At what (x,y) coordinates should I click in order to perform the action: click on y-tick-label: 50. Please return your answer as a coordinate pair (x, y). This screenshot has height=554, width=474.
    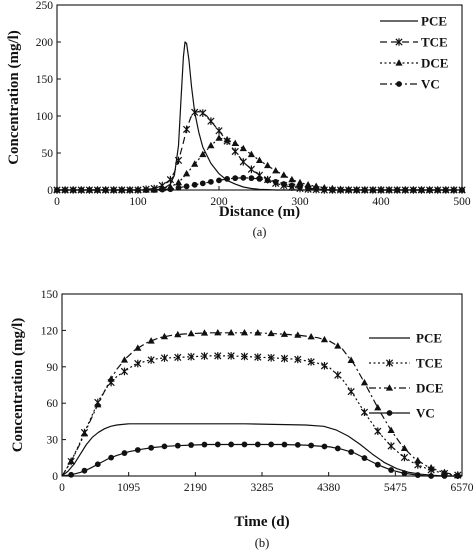
    Looking at the image, I should click on (48, 154).